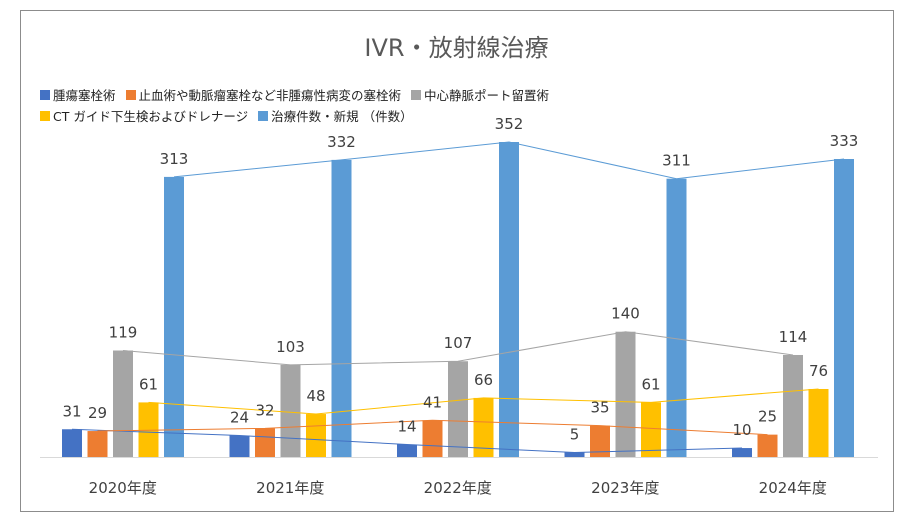  Describe the element at coordinates (406, 426) in the screenshot. I see `value-label-0-2: 14` at that location.